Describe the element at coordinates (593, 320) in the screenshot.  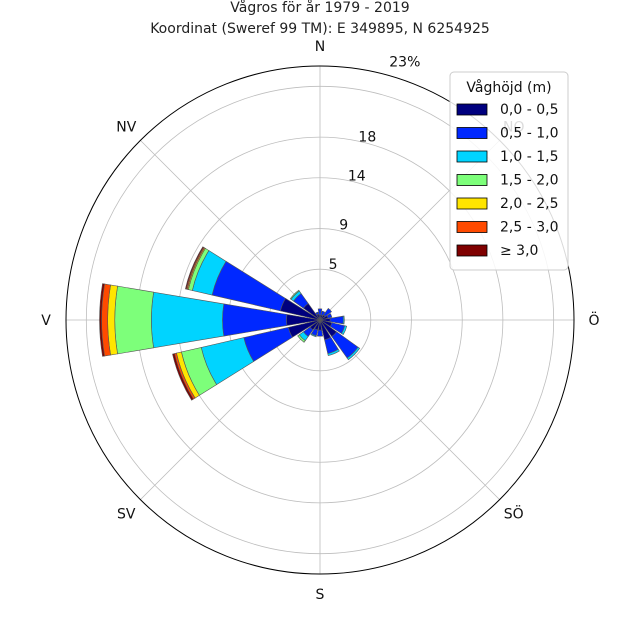
I see `direction-label: Ö` at that location.